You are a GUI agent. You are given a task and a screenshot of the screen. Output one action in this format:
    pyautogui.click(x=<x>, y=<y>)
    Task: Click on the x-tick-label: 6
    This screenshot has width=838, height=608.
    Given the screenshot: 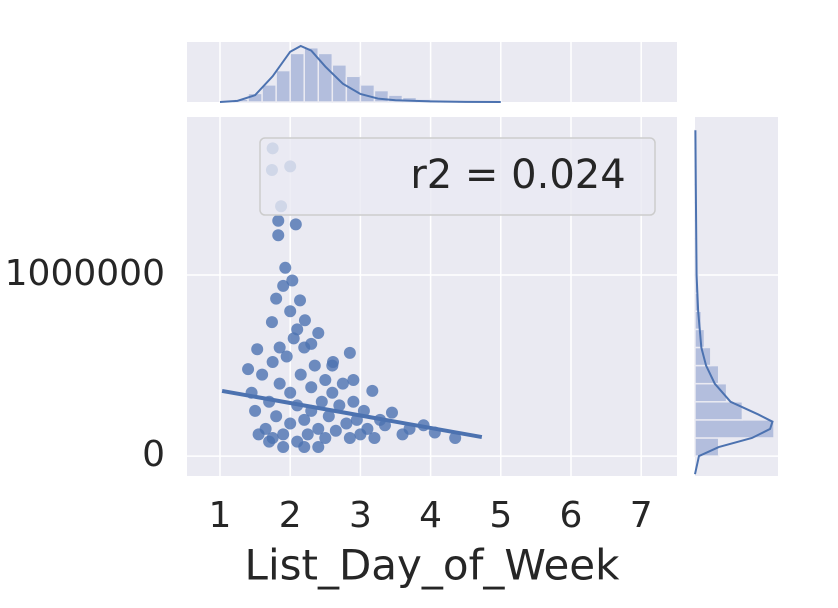 What is the action you would take?
    pyautogui.click(x=571, y=515)
    